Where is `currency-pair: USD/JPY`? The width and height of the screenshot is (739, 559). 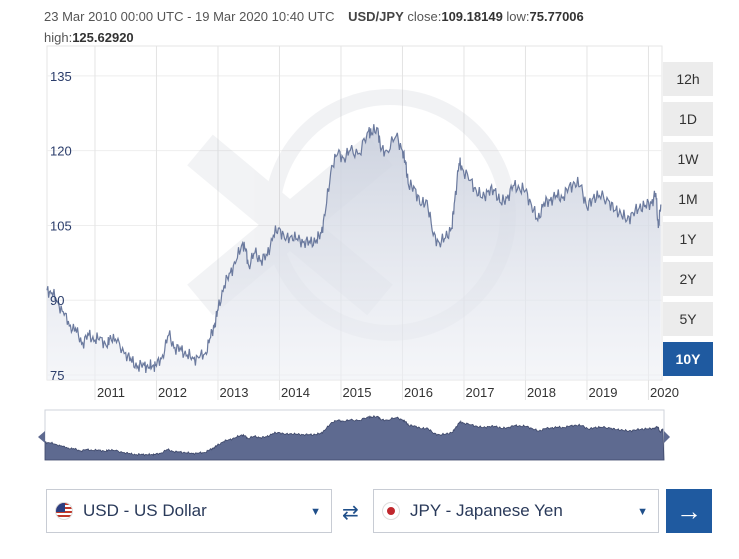
currency-pair: USD/JPY is located at coordinates (376, 16).